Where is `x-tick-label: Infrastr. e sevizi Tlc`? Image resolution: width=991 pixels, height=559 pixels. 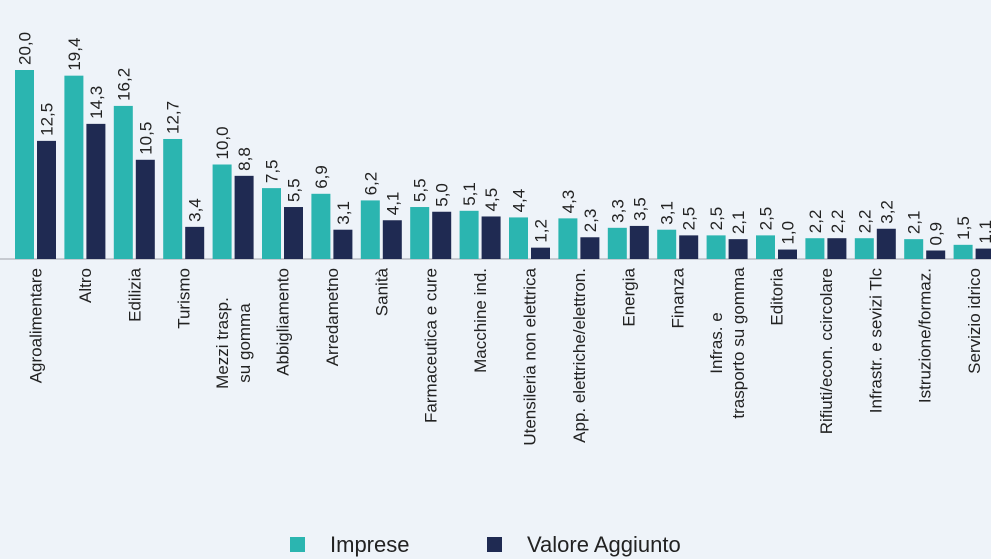 x-tick-label: Infrastr. e sevizi Tlc is located at coordinates (875, 341).